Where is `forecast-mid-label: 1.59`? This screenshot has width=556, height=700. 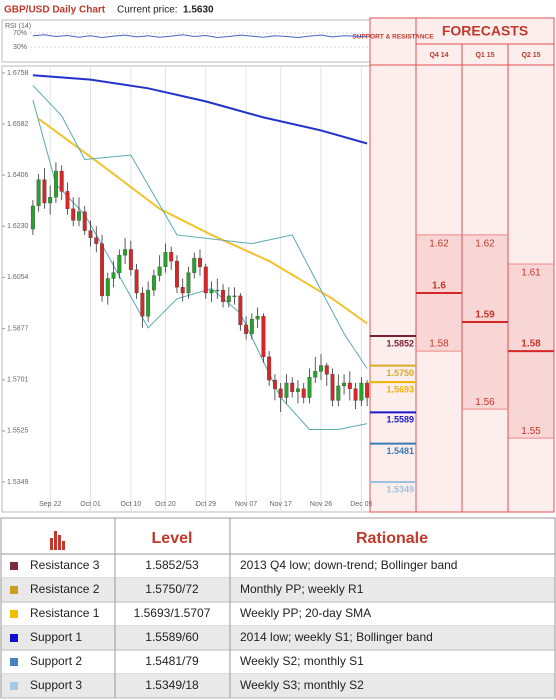
forecast-mid-label: 1.59 is located at coordinates (485, 315).